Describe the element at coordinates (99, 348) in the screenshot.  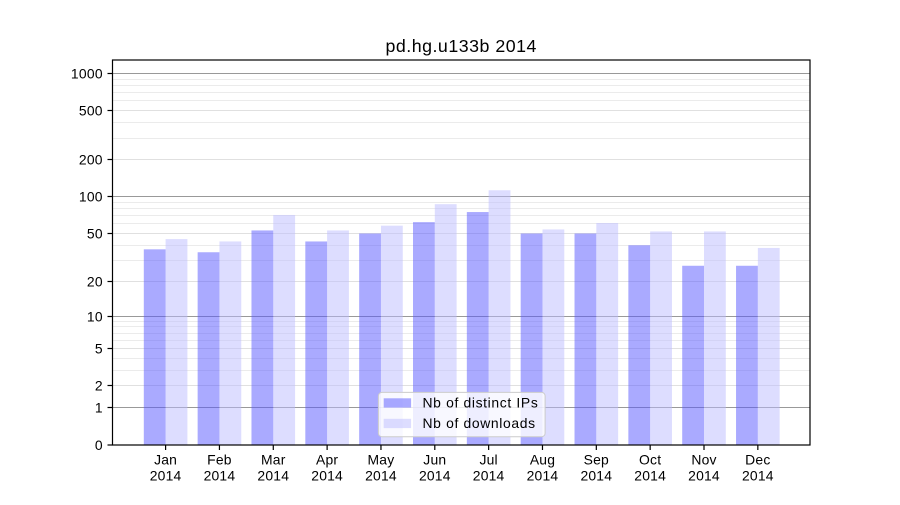
I see `svg-text: 5` at that location.